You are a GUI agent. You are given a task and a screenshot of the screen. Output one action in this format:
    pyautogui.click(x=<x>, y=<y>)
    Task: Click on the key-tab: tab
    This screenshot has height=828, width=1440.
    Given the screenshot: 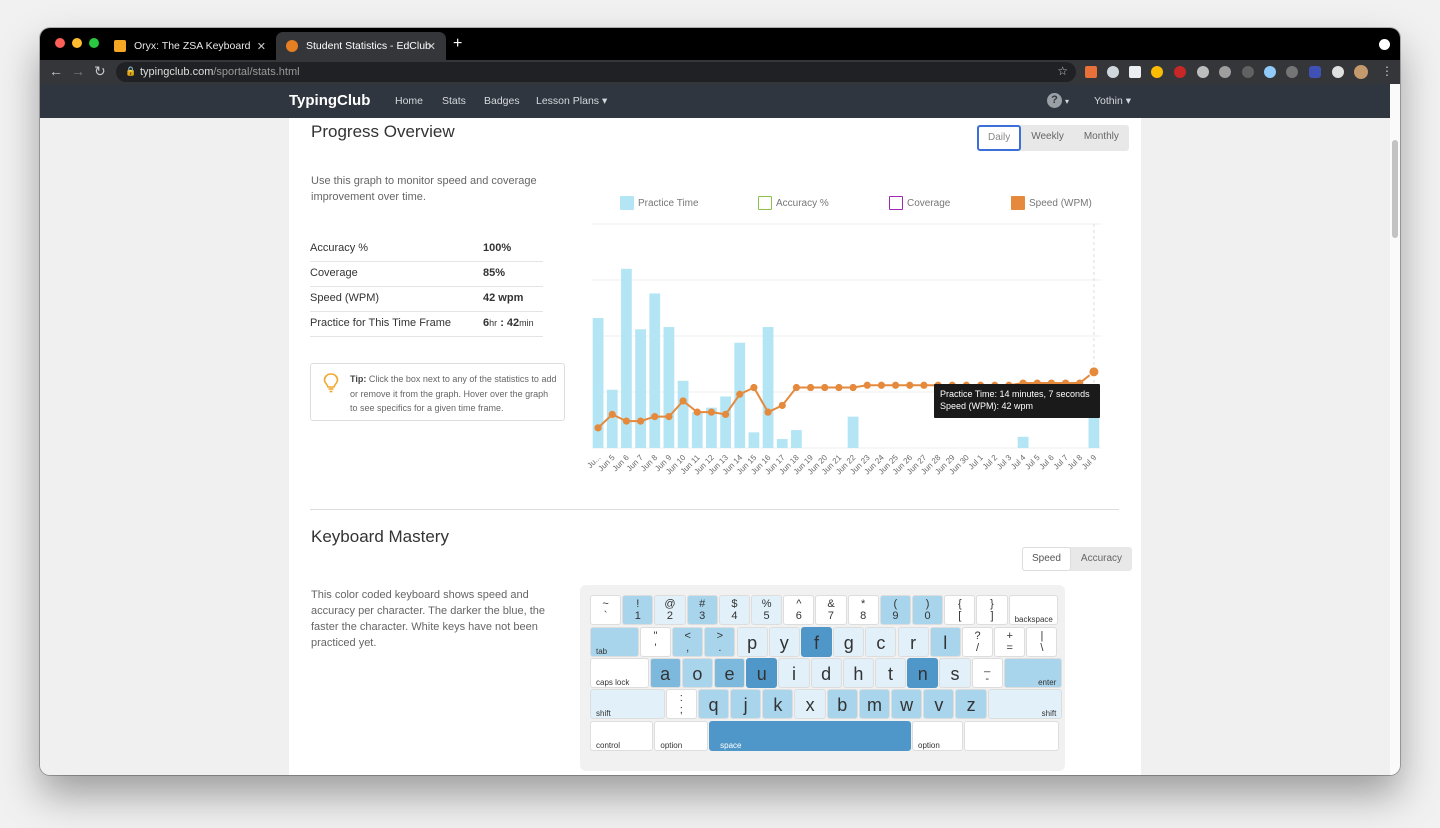 What is the action you would take?
    pyautogui.click(x=614, y=642)
    